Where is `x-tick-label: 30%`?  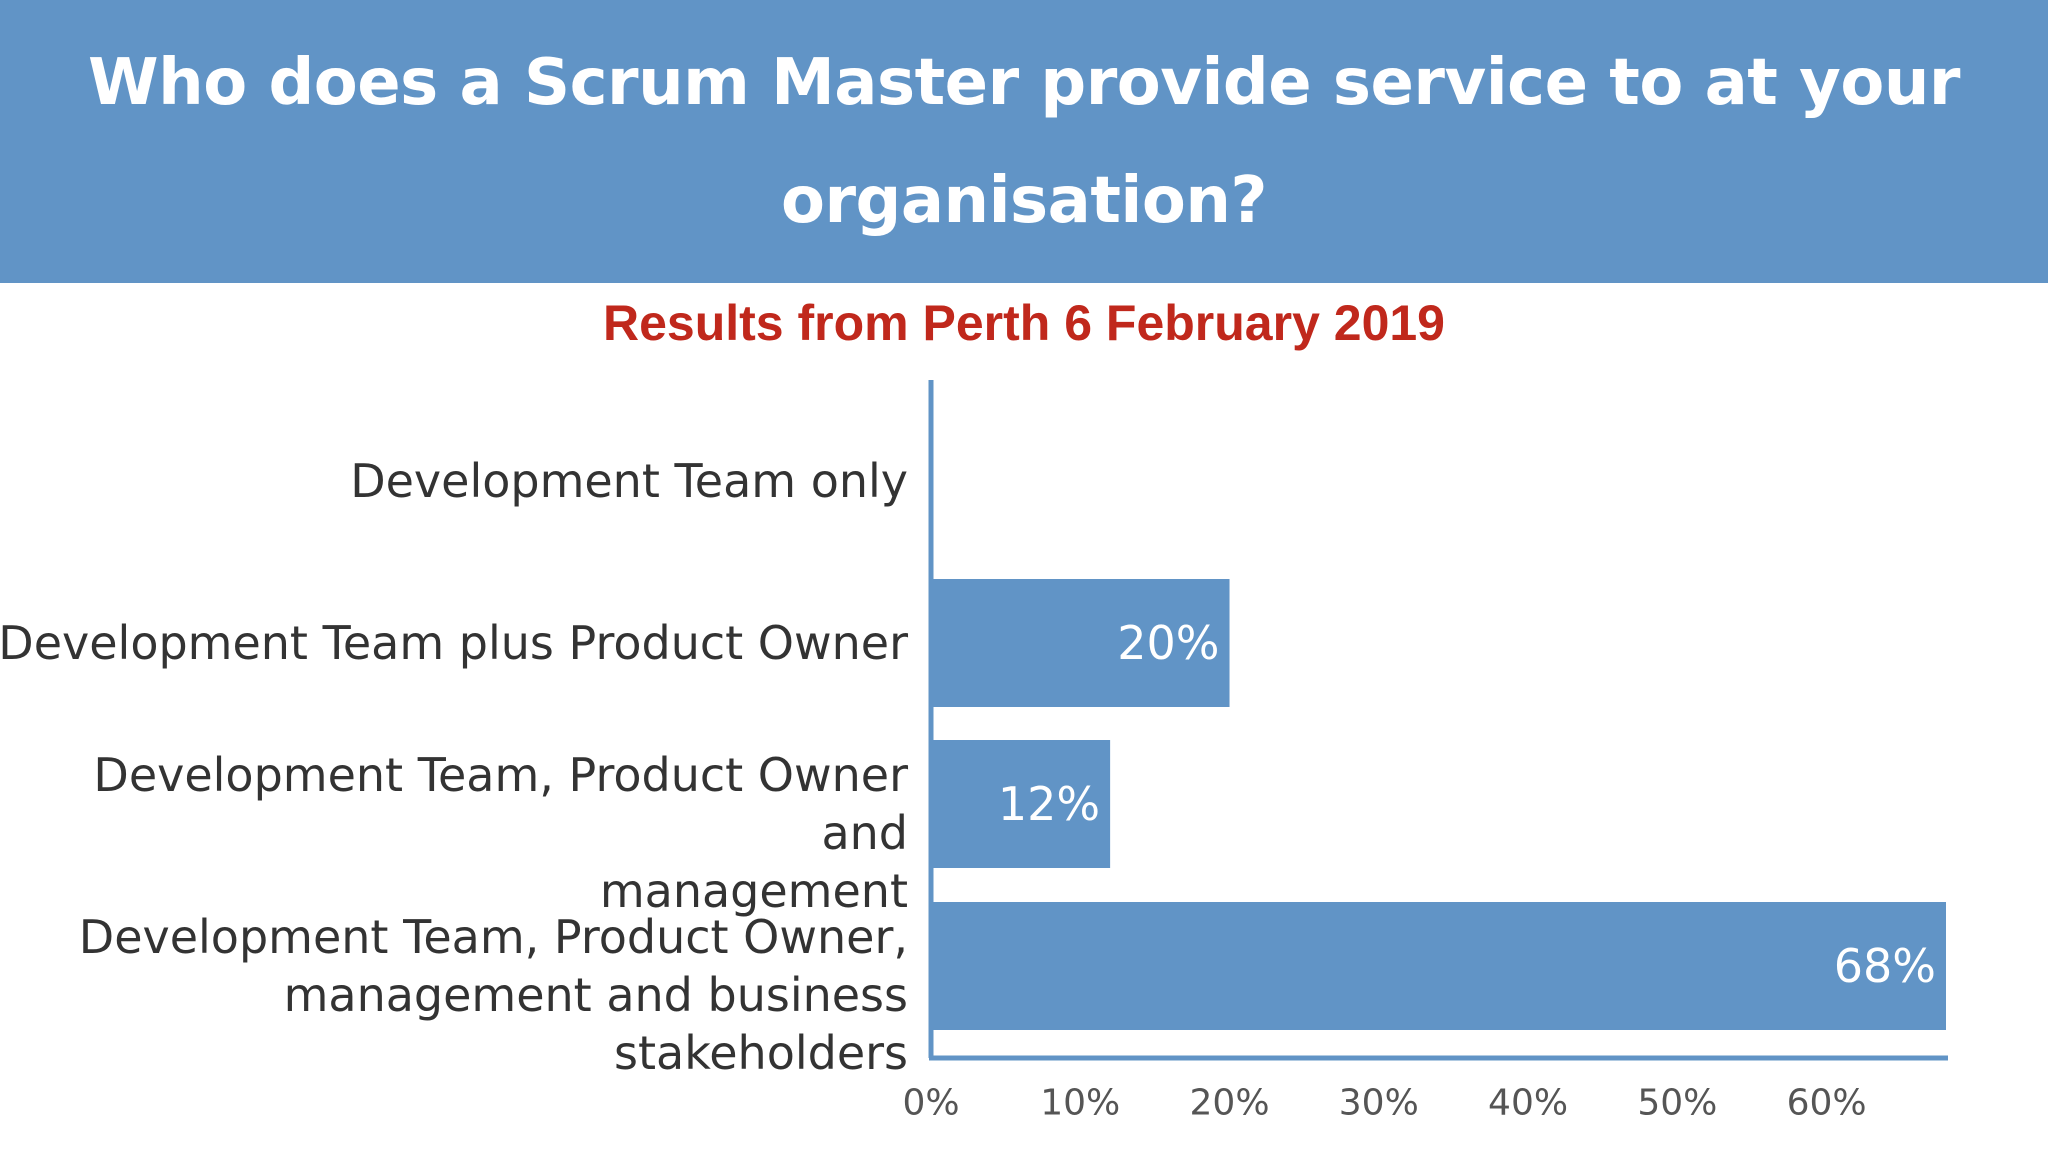 x-tick-label: 30% is located at coordinates (1379, 1103).